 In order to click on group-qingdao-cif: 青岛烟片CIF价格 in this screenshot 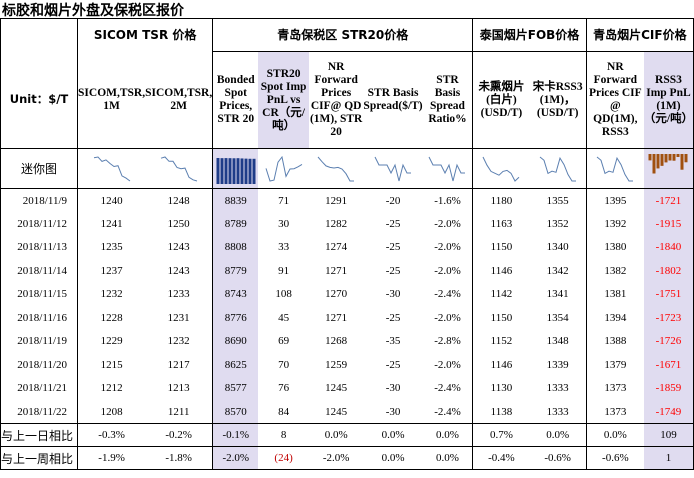, I will do `click(640, 35)`.